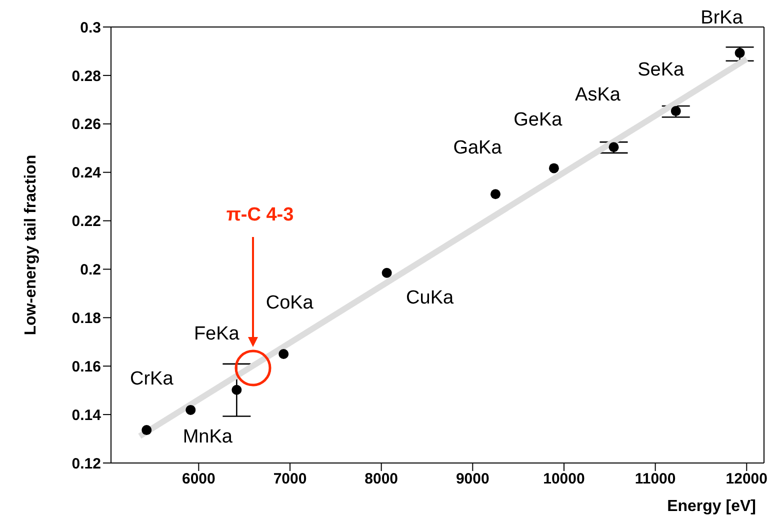 This screenshot has width=774, height=521. What do you see at coordinates (207, 437) in the screenshot?
I see `annotation: MnKa` at bounding box center [207, 437].